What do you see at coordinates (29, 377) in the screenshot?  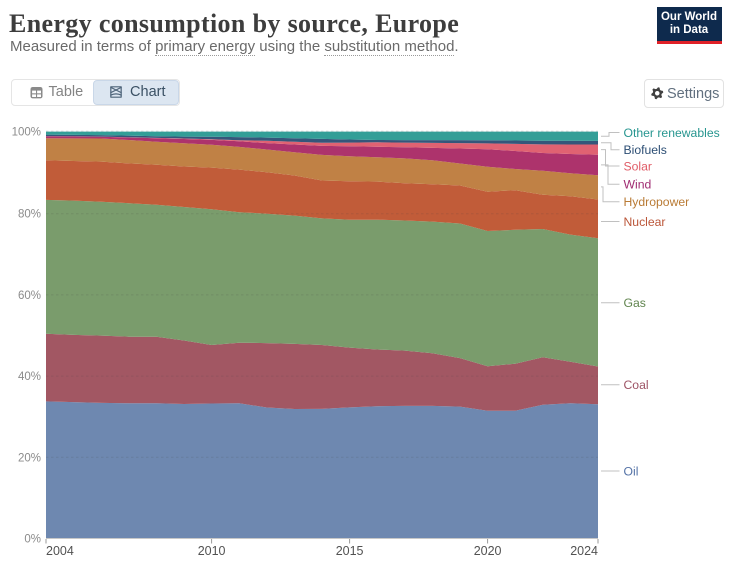 I see `svg-text: 40%` at bounding box center [29, 377].